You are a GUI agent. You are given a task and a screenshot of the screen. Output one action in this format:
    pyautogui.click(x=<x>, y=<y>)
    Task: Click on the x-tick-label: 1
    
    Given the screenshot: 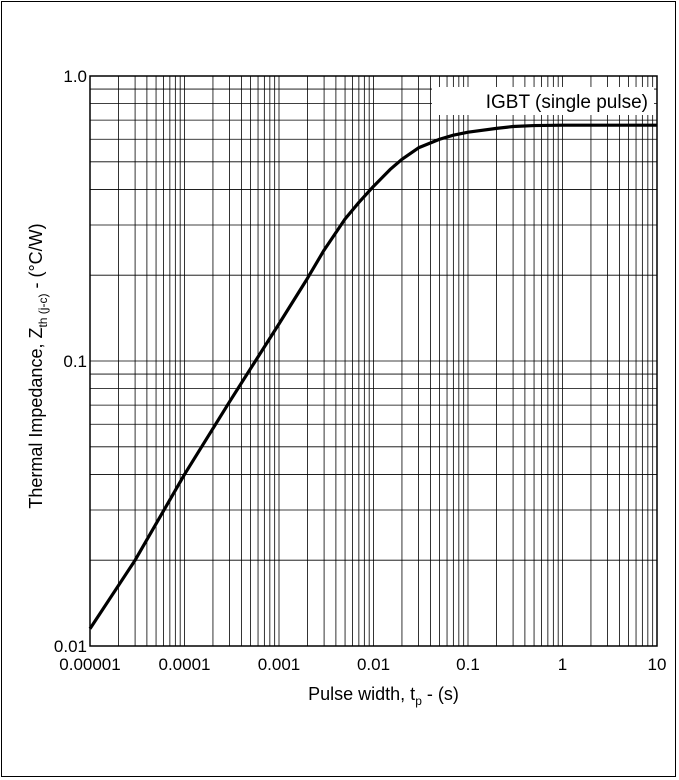 What is the action you would take?
    pyautogui.click(x=562, y=664)
    